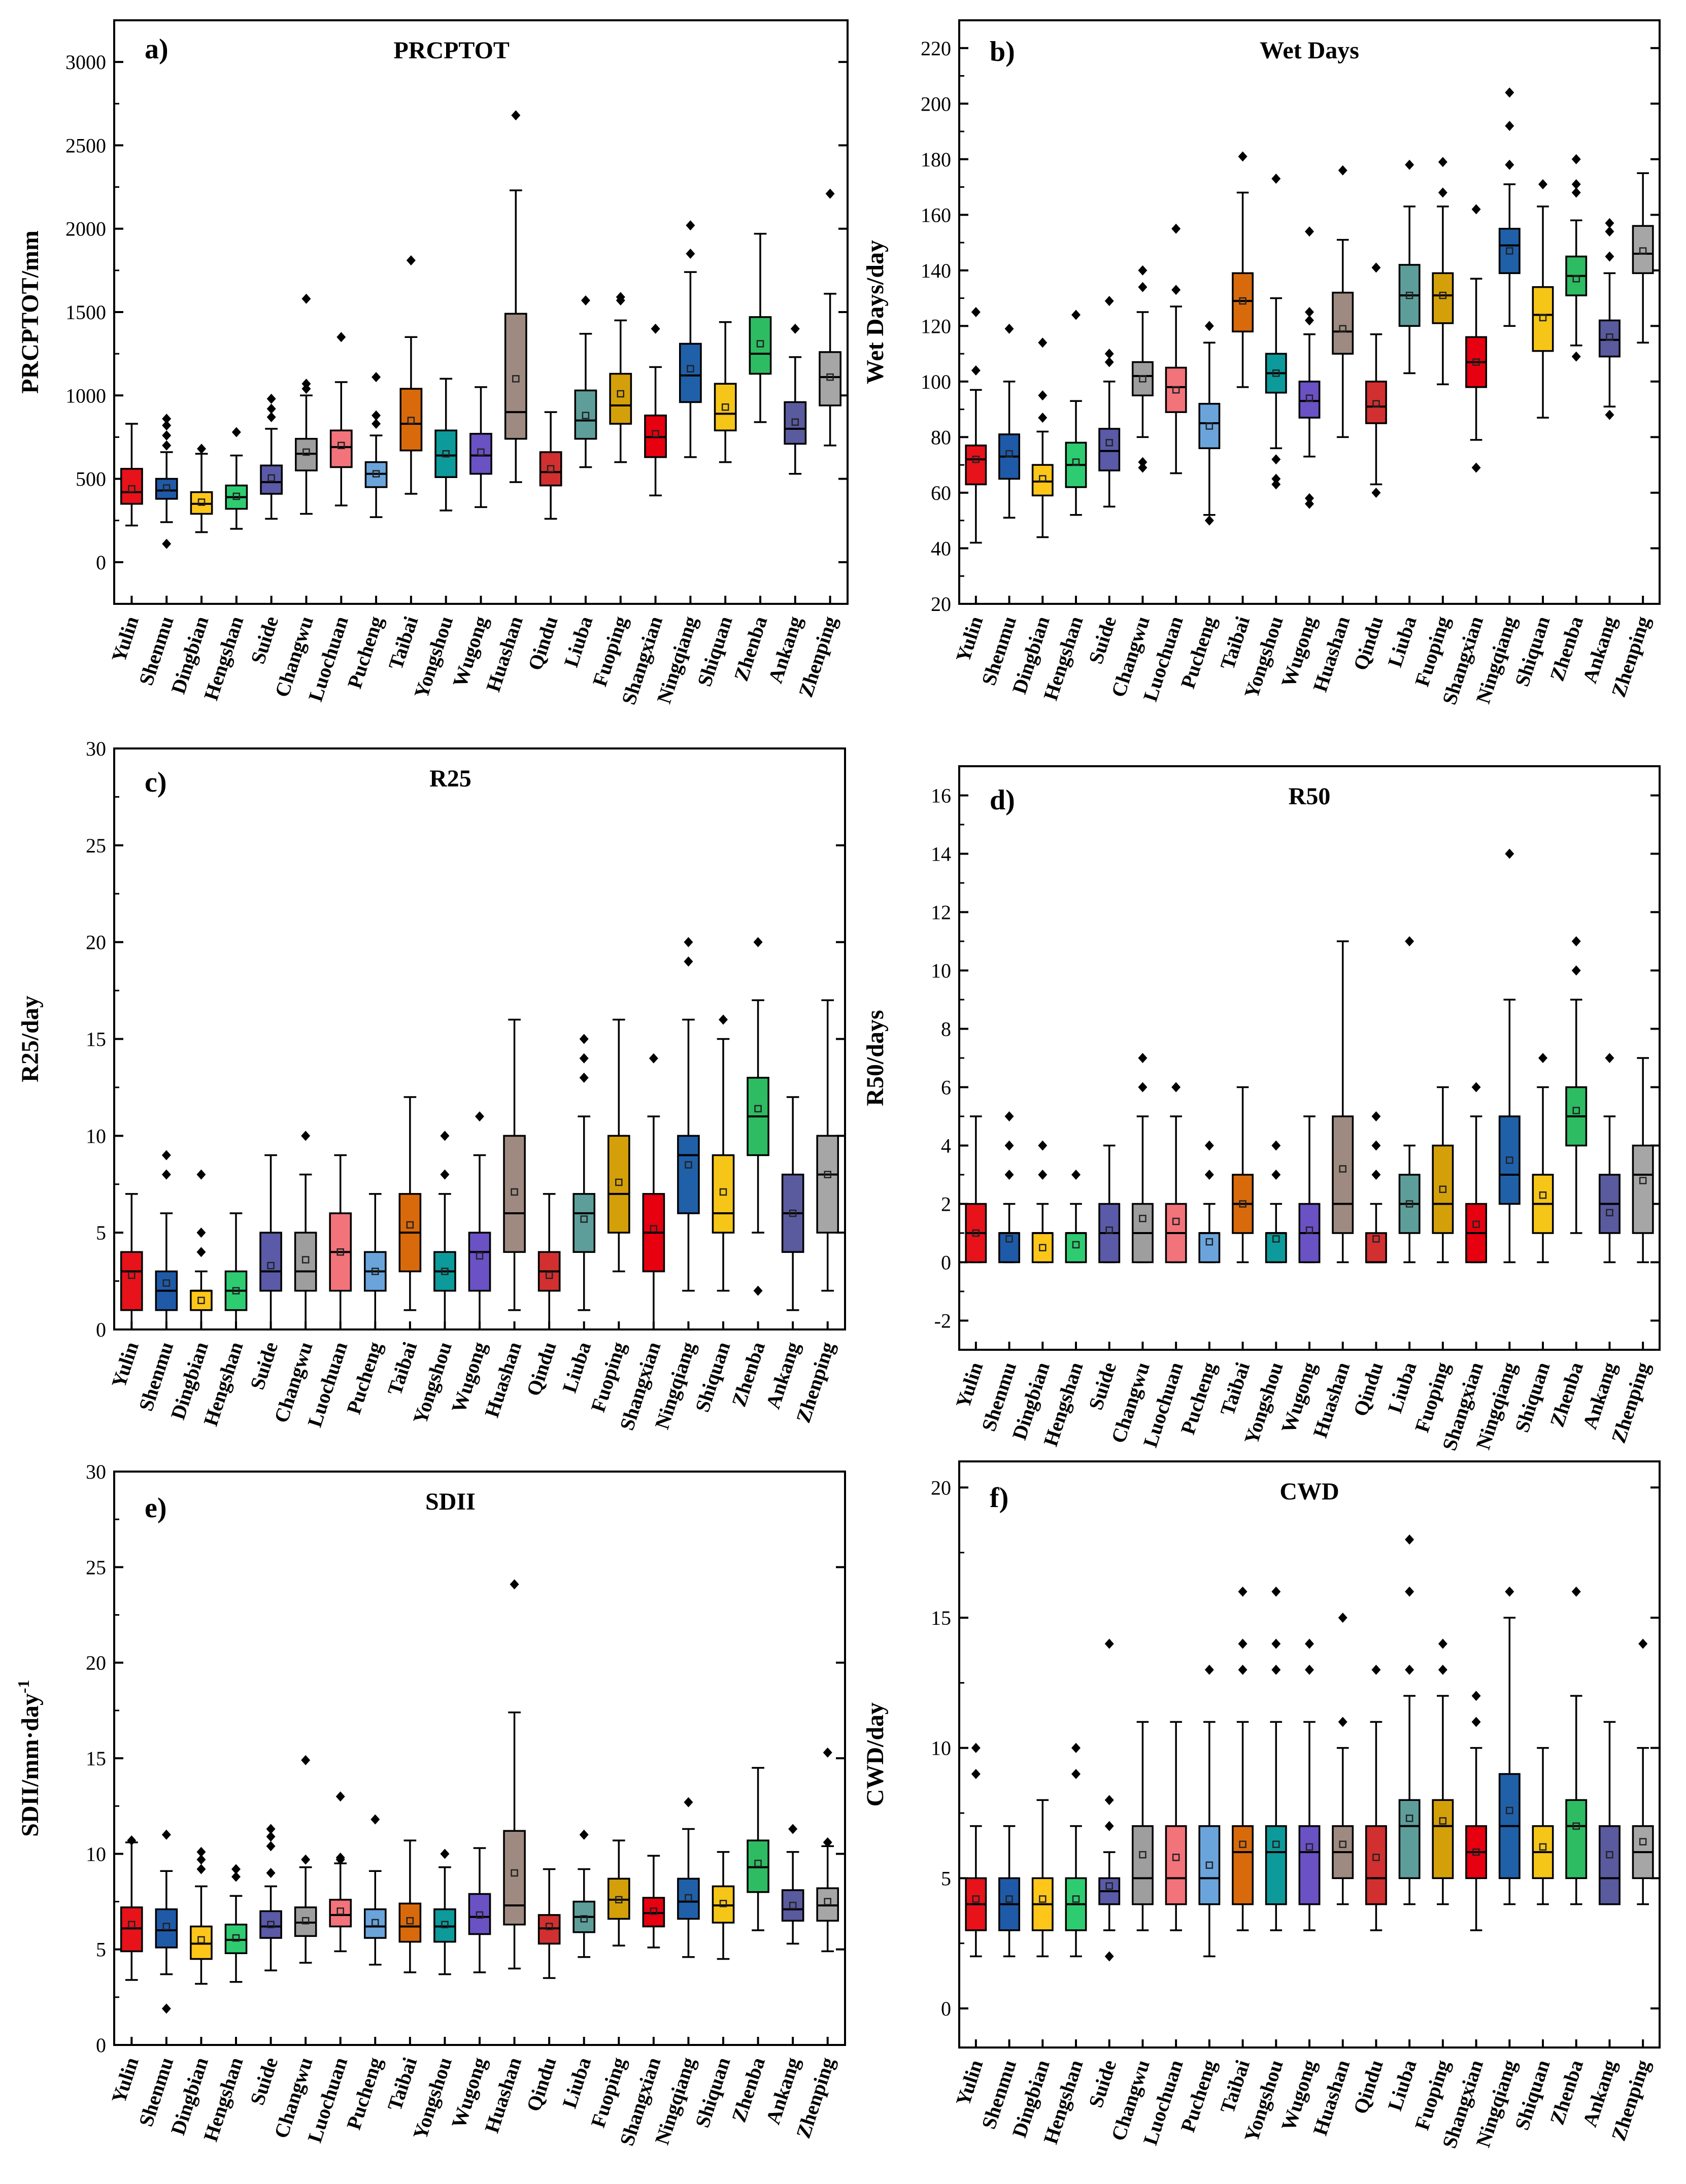 This screenshot has width=1686, height=2184. Describe the element at coordinates (999, 1498) in the screenshot. I see `panel-label: f)` at that location.